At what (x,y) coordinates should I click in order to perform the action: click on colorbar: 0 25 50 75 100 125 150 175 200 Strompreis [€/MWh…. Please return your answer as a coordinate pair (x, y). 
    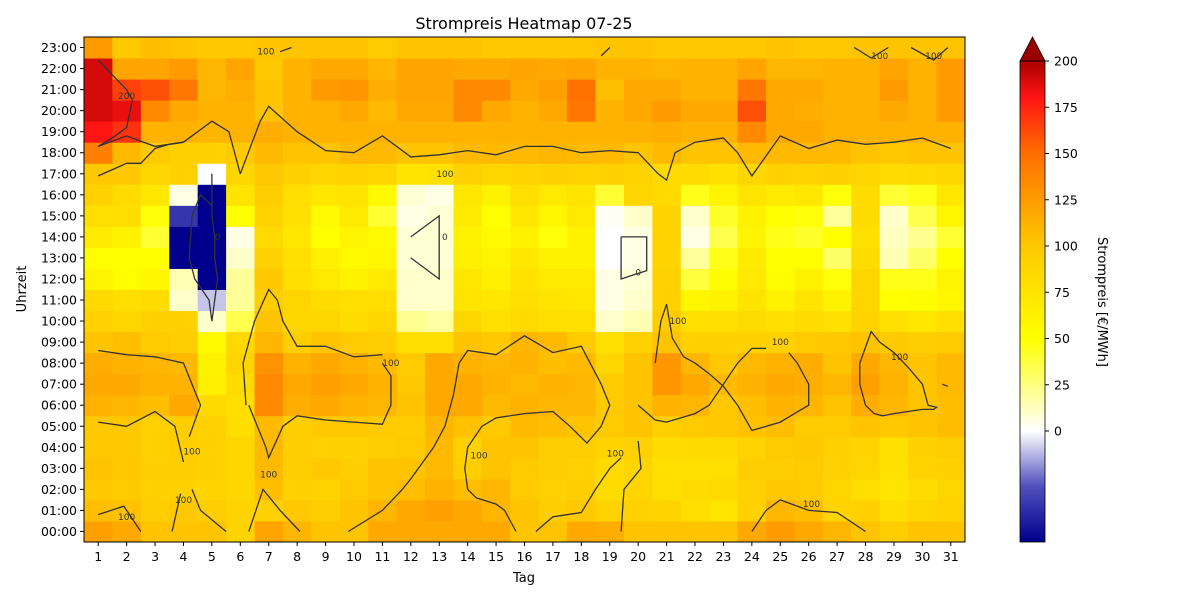
    Looking at the image, I should click on (1064, 289).